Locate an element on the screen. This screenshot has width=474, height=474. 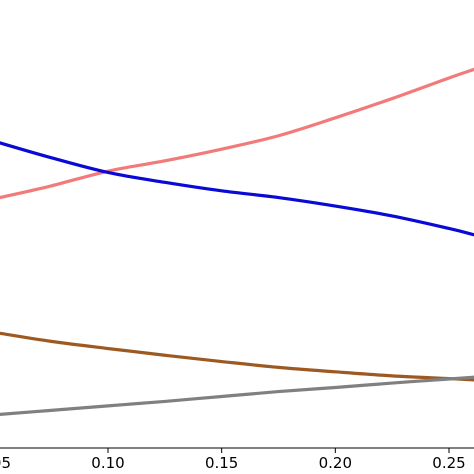
x-tick-label-3: 0.15 is located at coordinates (221, 463).